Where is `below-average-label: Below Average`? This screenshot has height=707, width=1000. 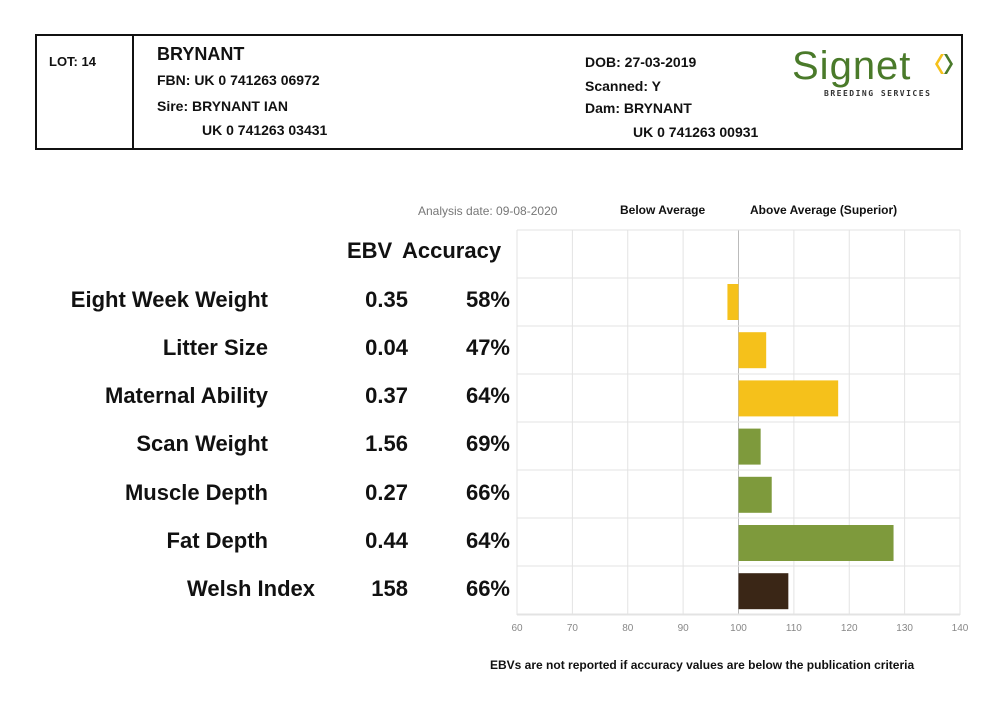 below-average-label: Below Average is located at coordinates (663, 210).